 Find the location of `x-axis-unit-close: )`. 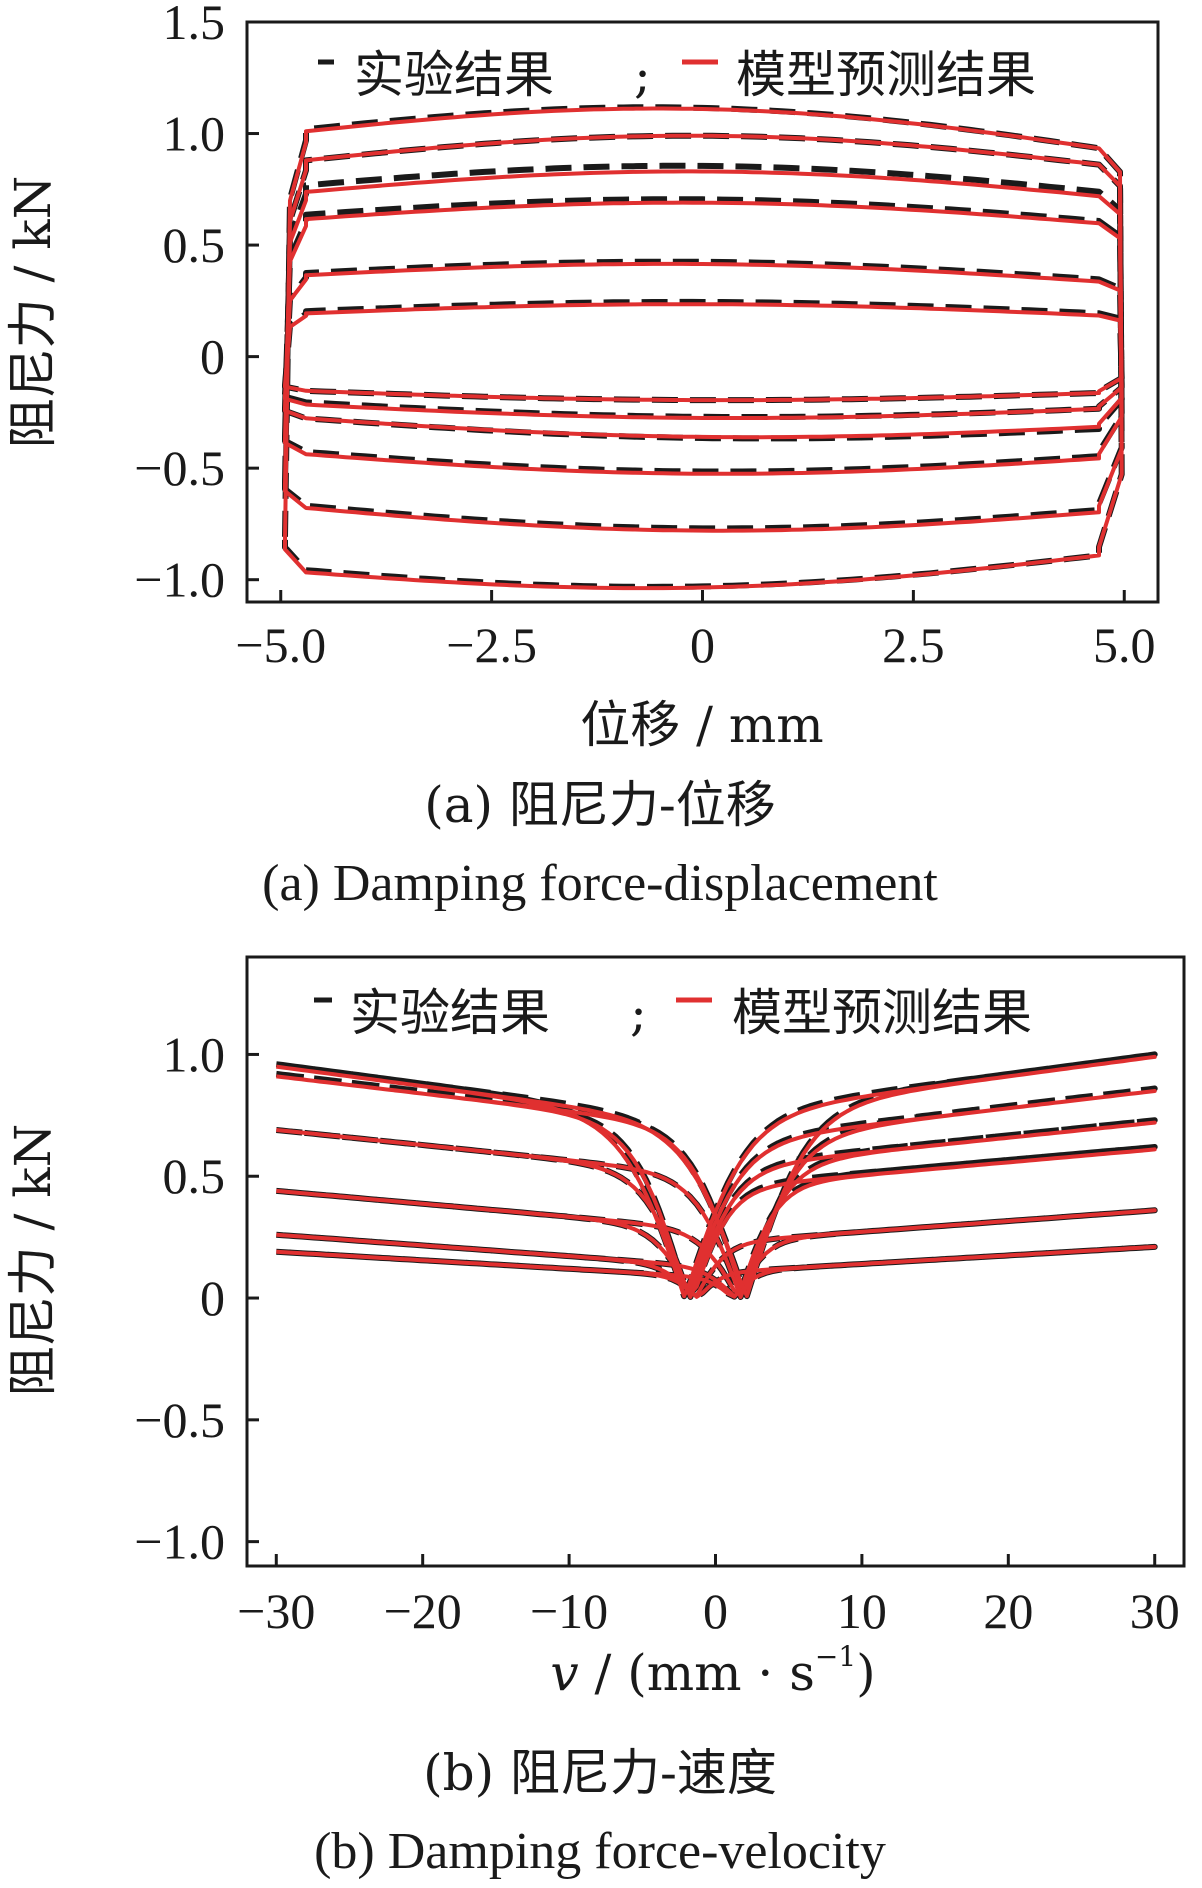

x-axis-unit-close: ) is located at coordinates (866, 1673).